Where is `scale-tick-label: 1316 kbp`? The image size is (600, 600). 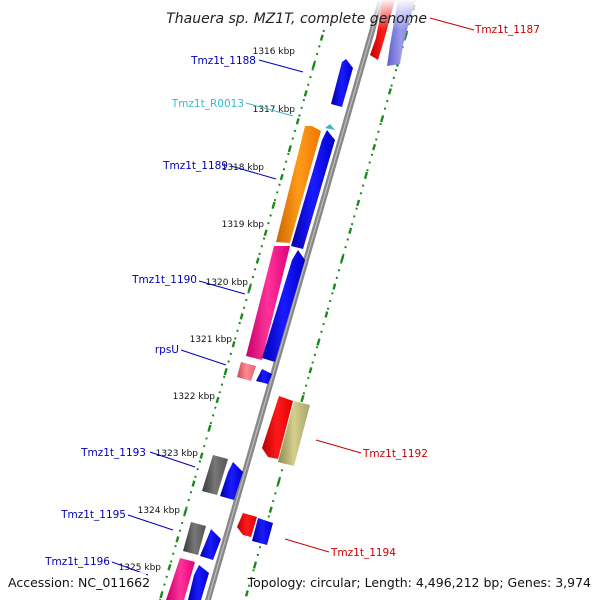 scale-tick-label: 1316 kbp is located at coordinates (274, 52).